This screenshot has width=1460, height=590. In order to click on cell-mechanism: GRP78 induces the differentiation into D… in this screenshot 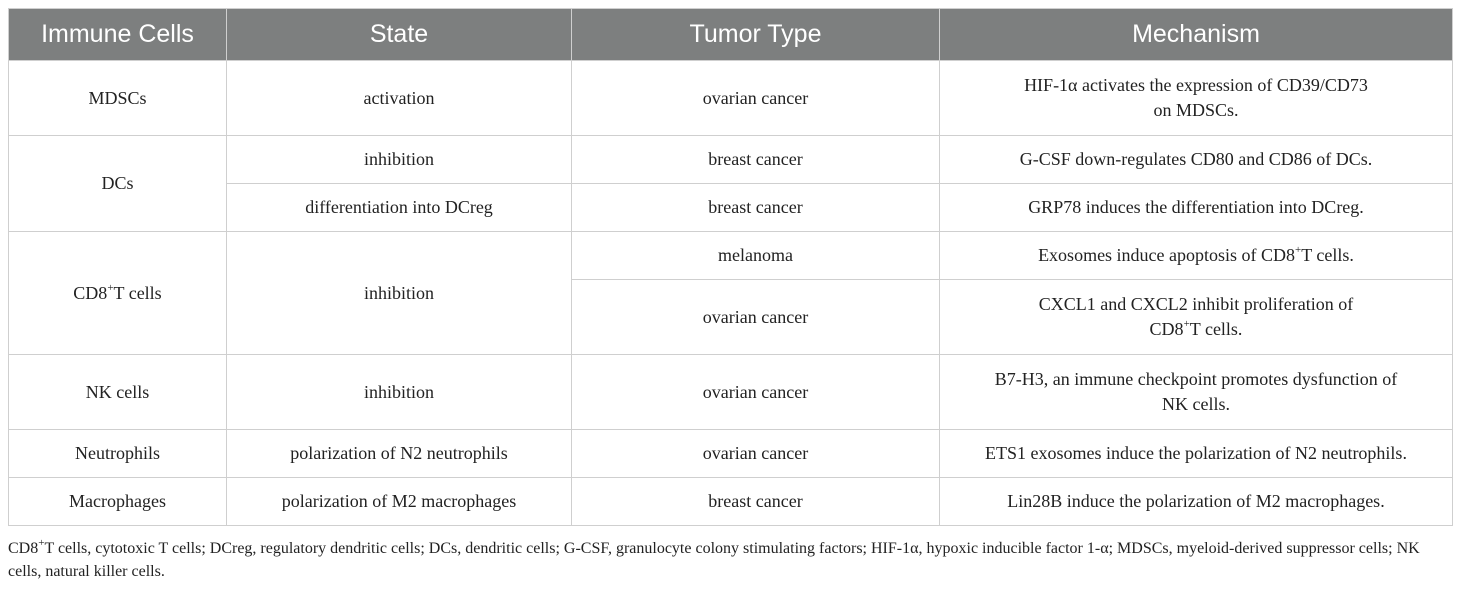, I will do `click(1196, 207)`.